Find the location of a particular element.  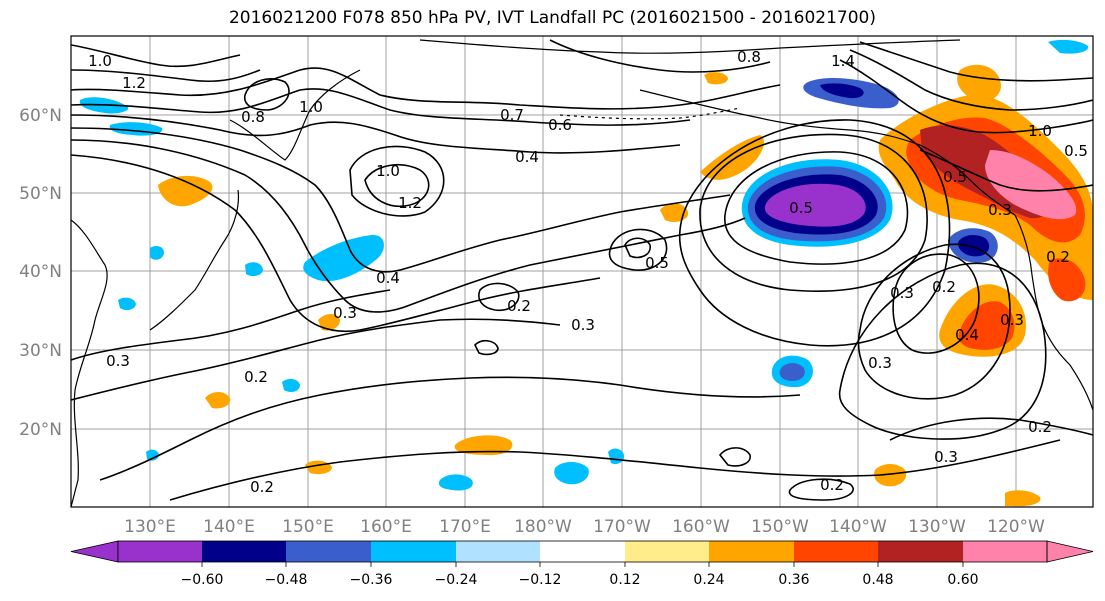

longitude-label: 150°W is located at coordinates (780, 527).